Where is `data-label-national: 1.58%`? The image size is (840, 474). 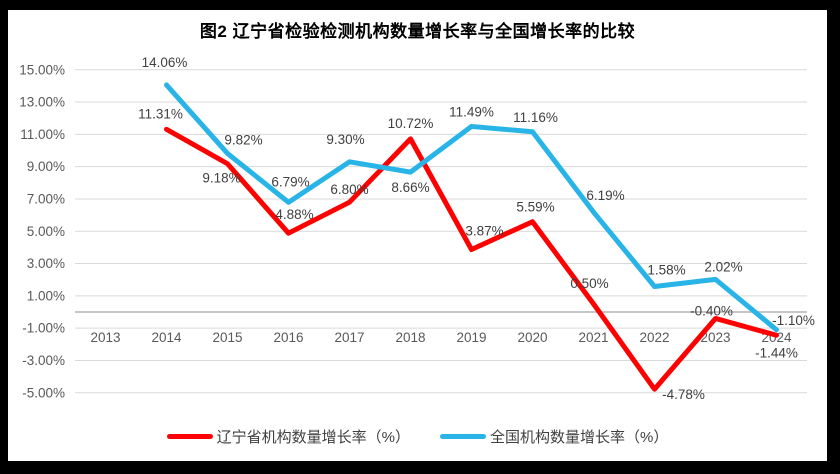 data-label-national: 1.58% is located at coordinates (666, 269).